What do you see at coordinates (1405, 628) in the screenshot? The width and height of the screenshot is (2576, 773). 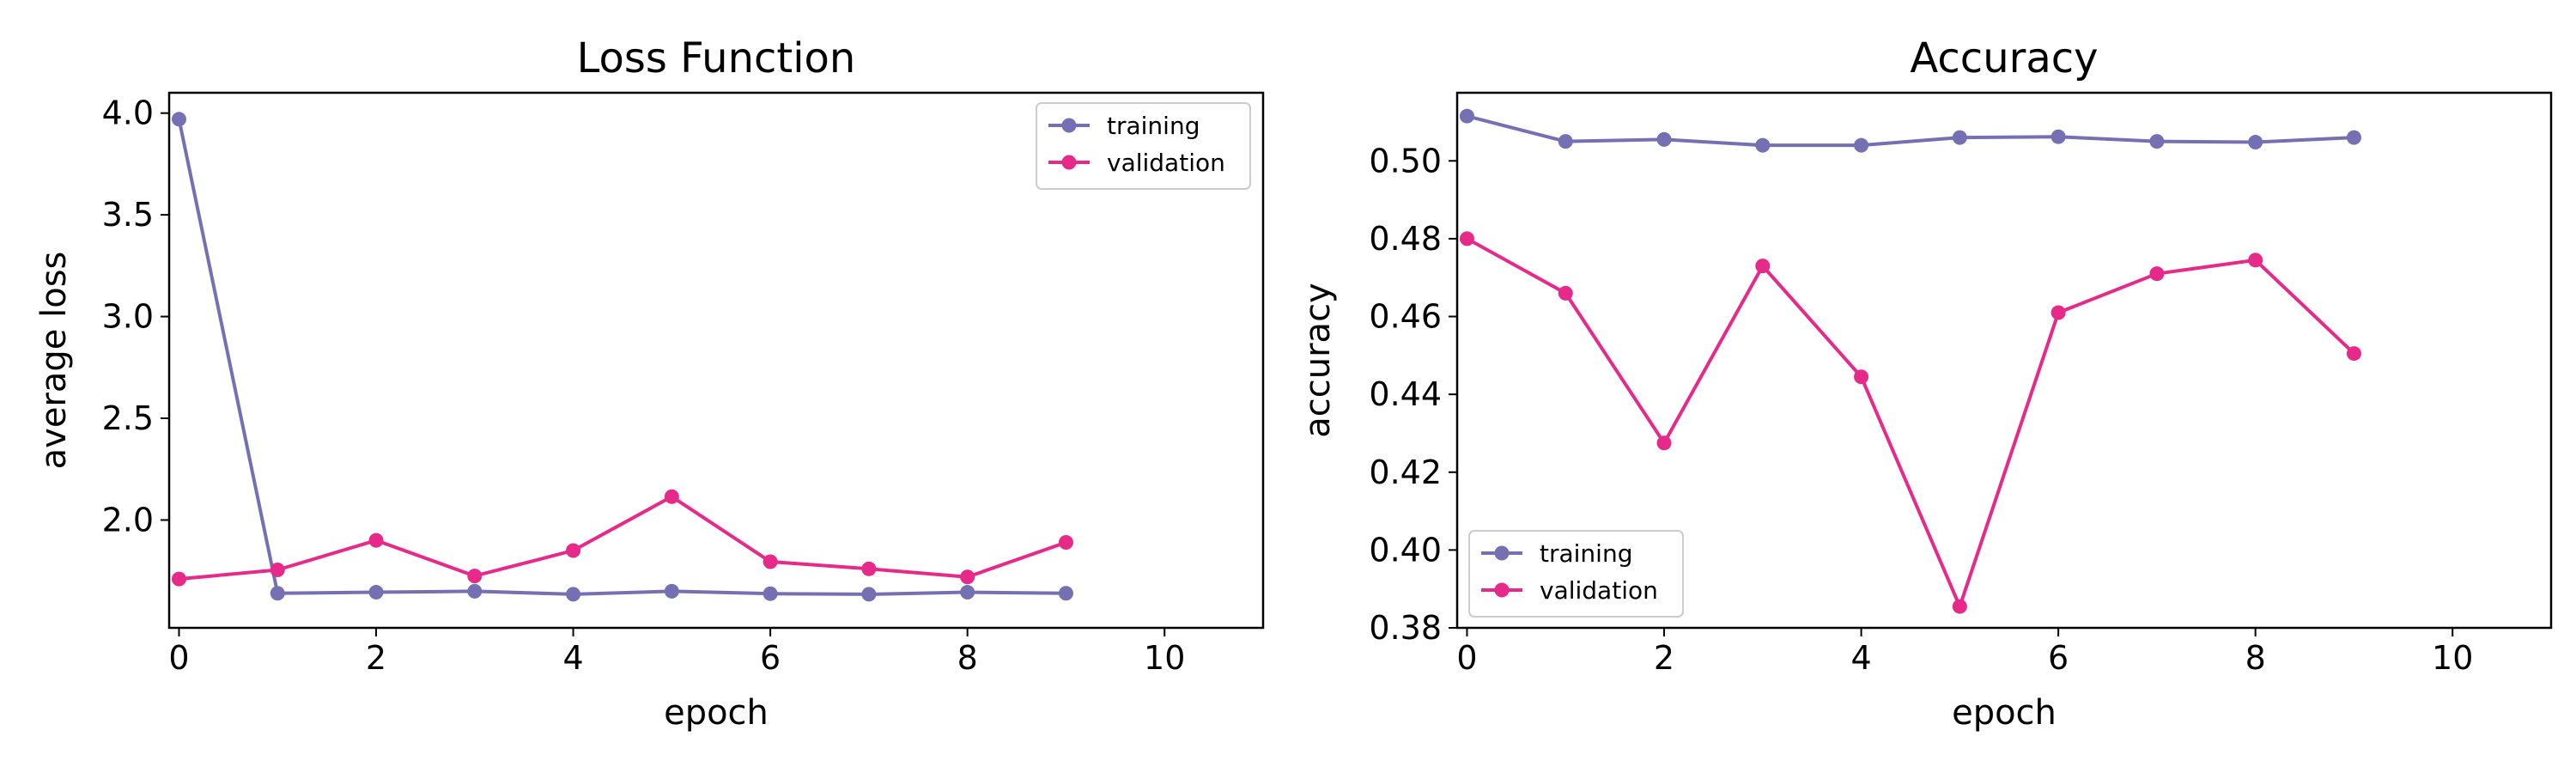 I see `y-tick-label: 0.38` at bounding box center [1405, 628].